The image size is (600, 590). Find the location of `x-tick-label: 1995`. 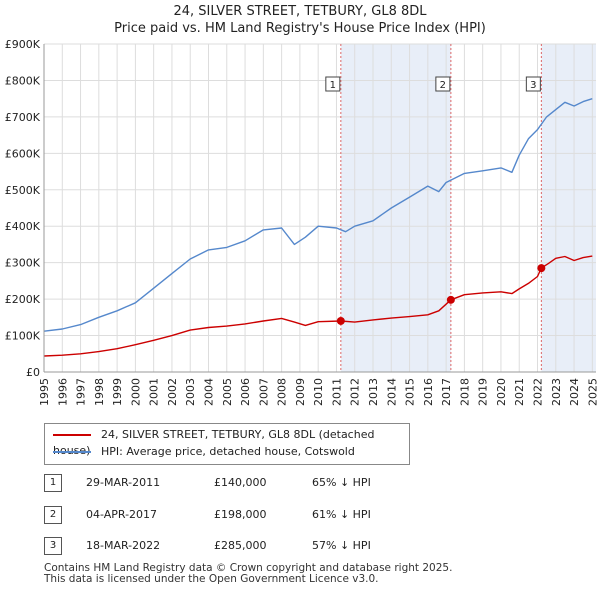

x-tick-label: 1995 is located at coordinates (44, 392).